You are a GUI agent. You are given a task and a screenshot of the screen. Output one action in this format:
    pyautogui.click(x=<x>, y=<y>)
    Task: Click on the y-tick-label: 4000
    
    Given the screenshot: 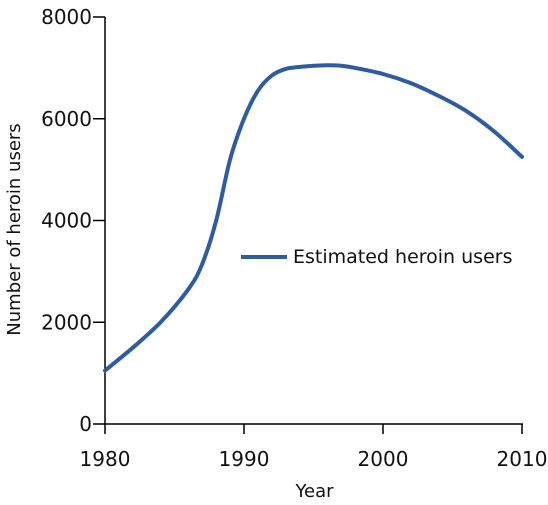 What is the action you would take?
    pyautogui.click(x=66, y=221)
    